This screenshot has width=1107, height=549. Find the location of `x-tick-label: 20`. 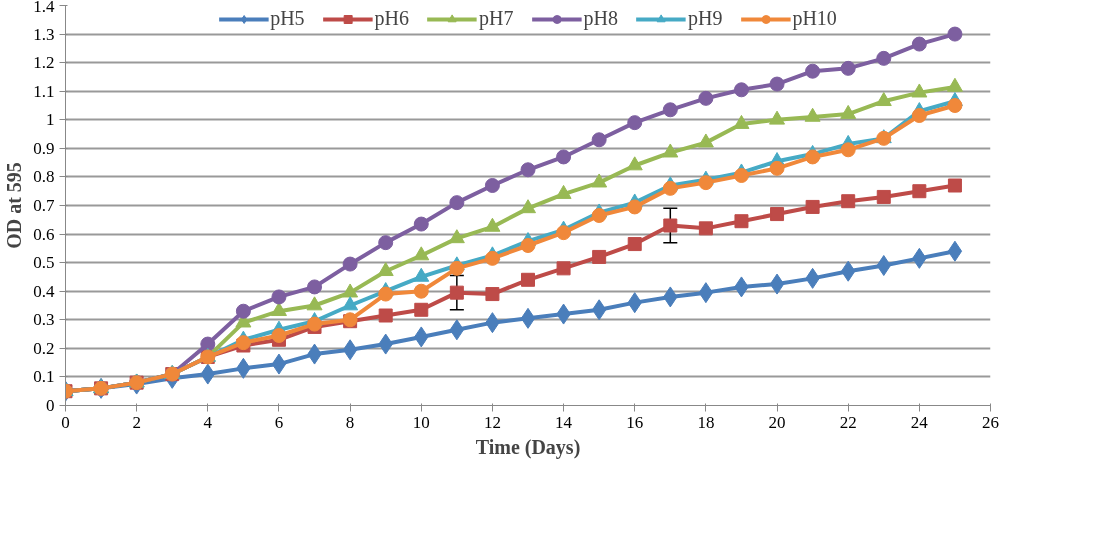

x-tick-label: 20 is located at coordinates (777, 422).